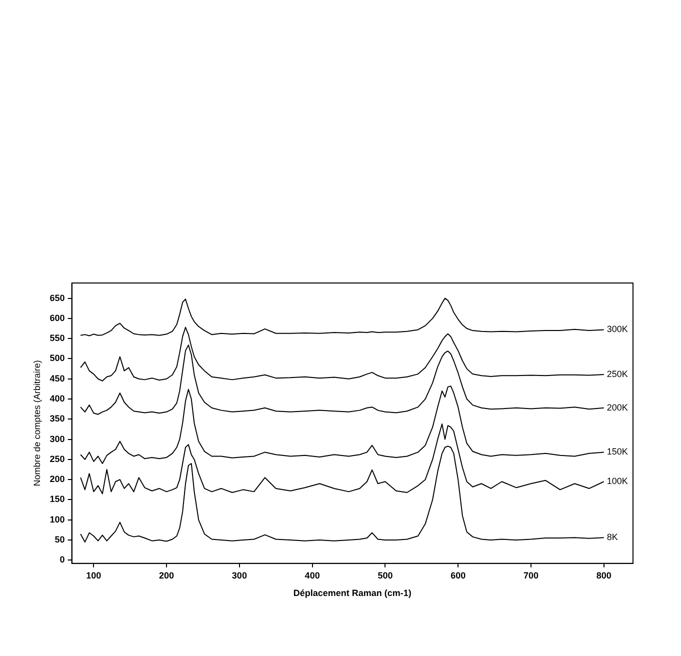 The width and height of the screenshot is (681, 656). I want to click on y-tick-label: 600, so click(57, 317).